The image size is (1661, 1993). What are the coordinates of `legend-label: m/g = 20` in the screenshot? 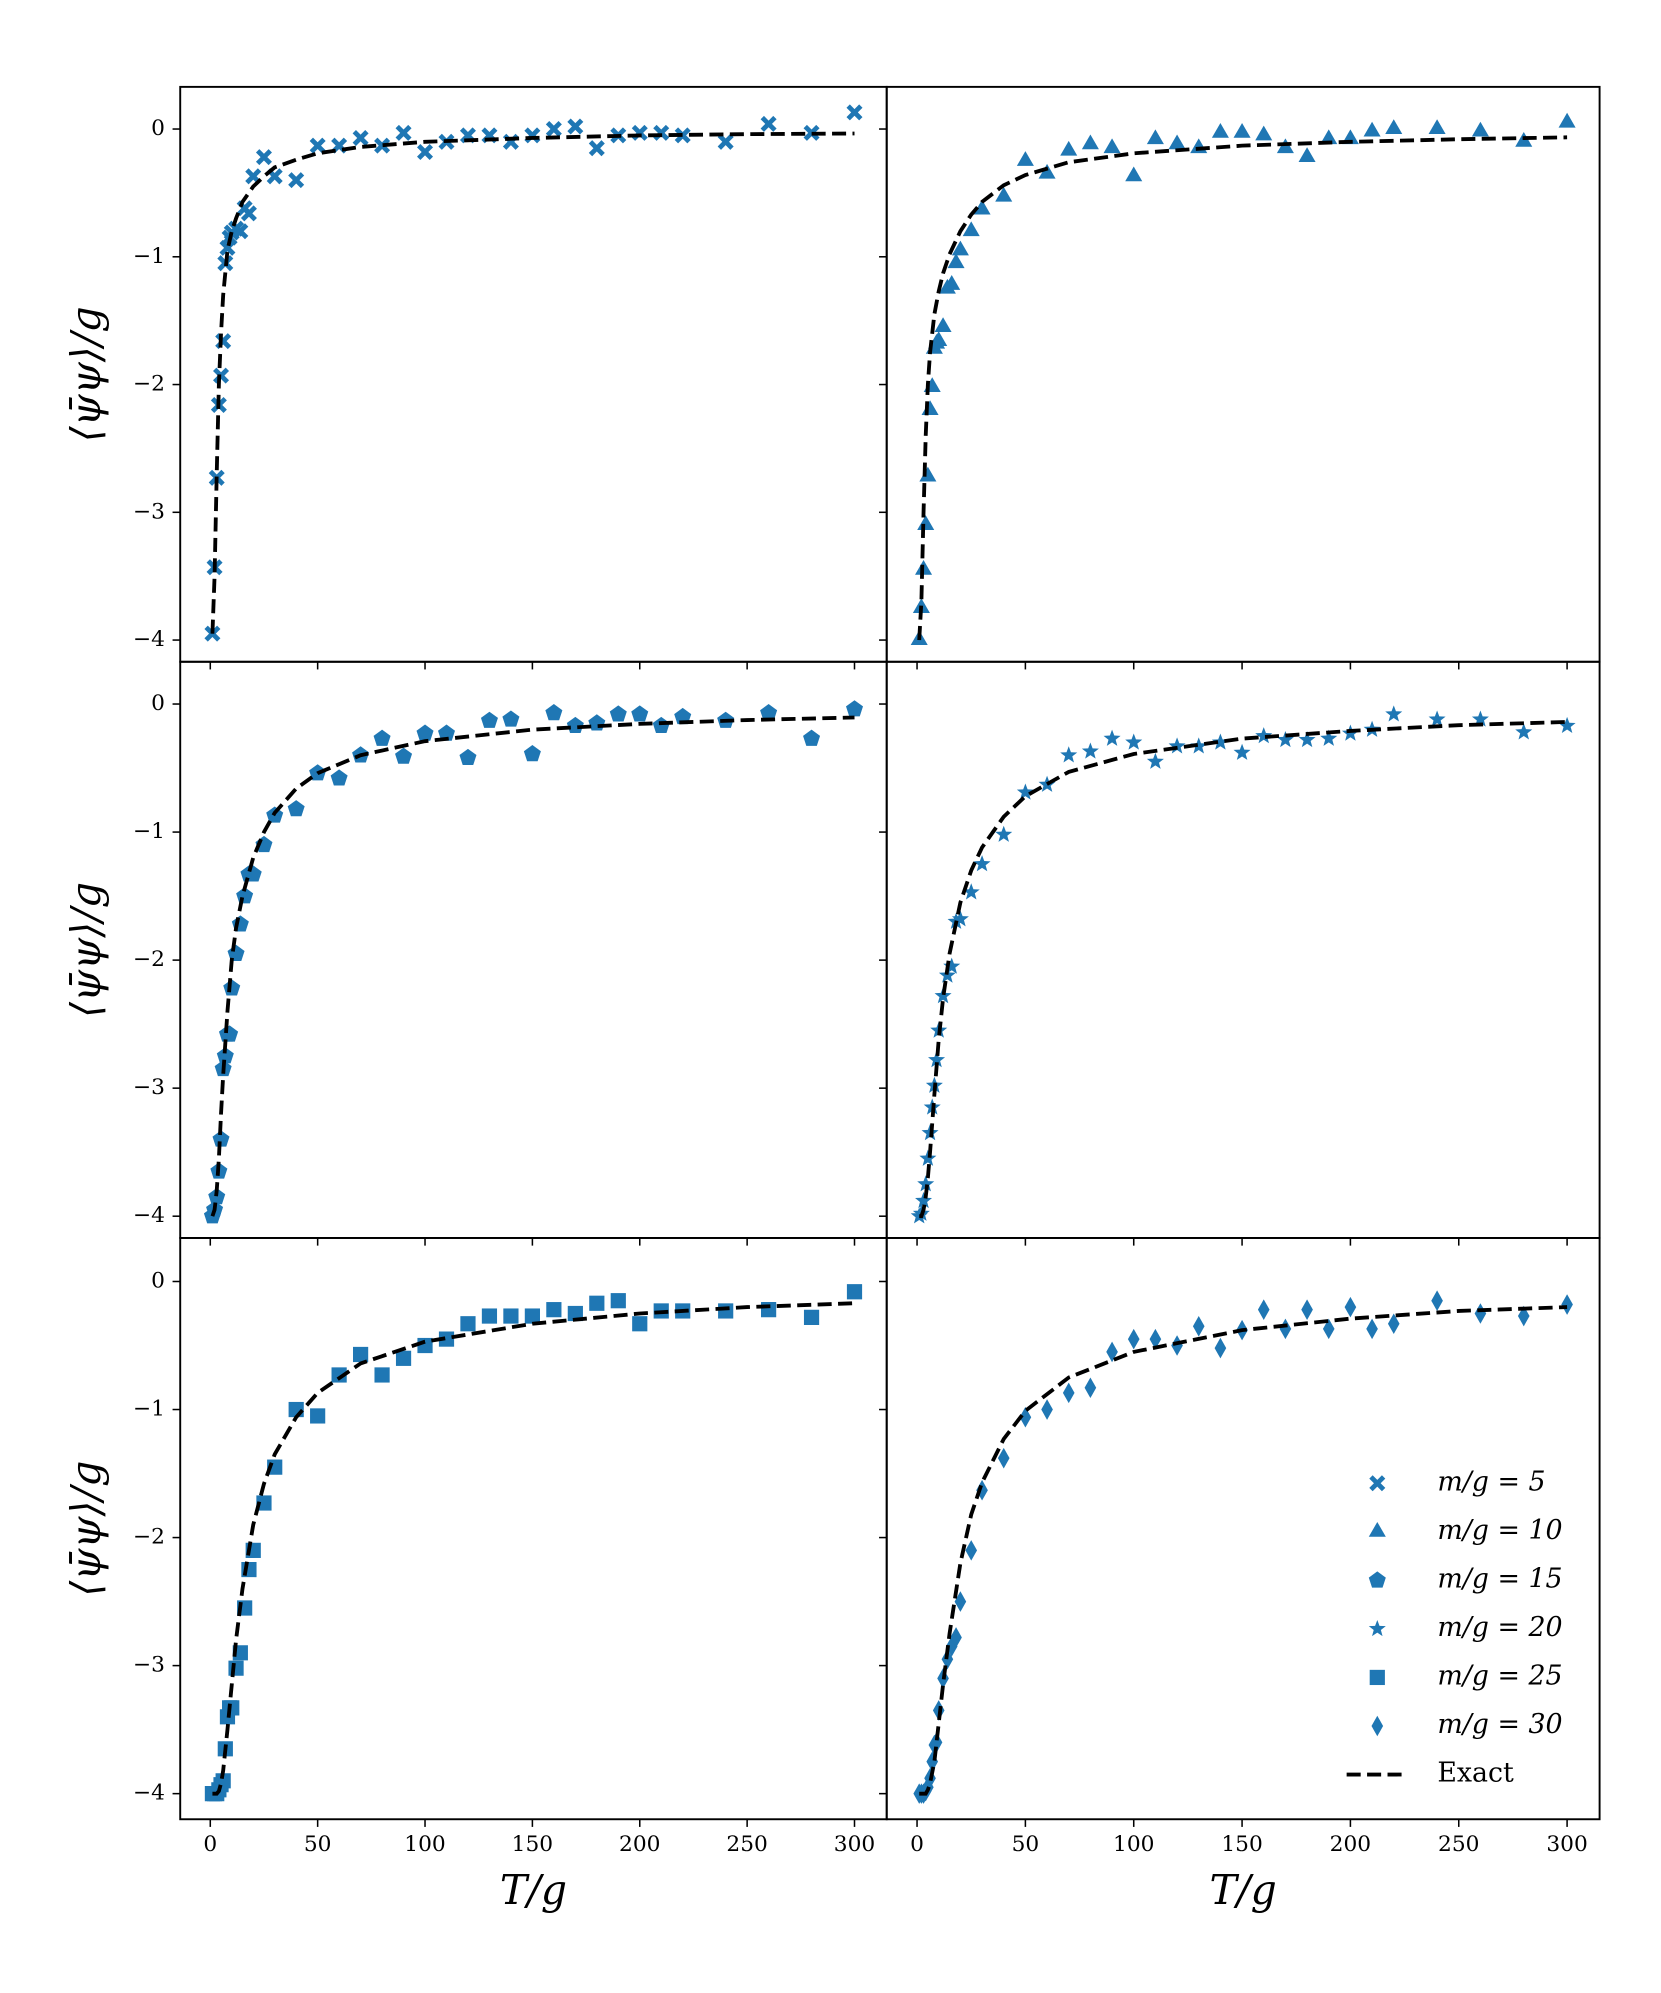 It's located at (1499, 1627).